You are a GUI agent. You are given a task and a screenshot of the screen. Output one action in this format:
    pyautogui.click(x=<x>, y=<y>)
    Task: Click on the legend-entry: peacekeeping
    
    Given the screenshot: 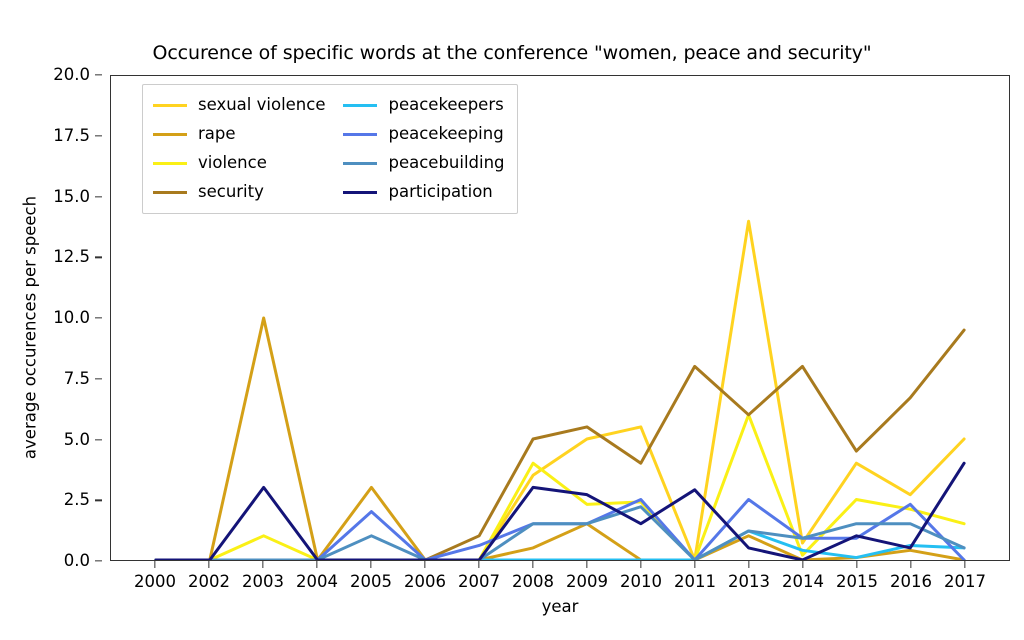 What is the action you would take?
    pyautogui.click(x=423, y=134)
    